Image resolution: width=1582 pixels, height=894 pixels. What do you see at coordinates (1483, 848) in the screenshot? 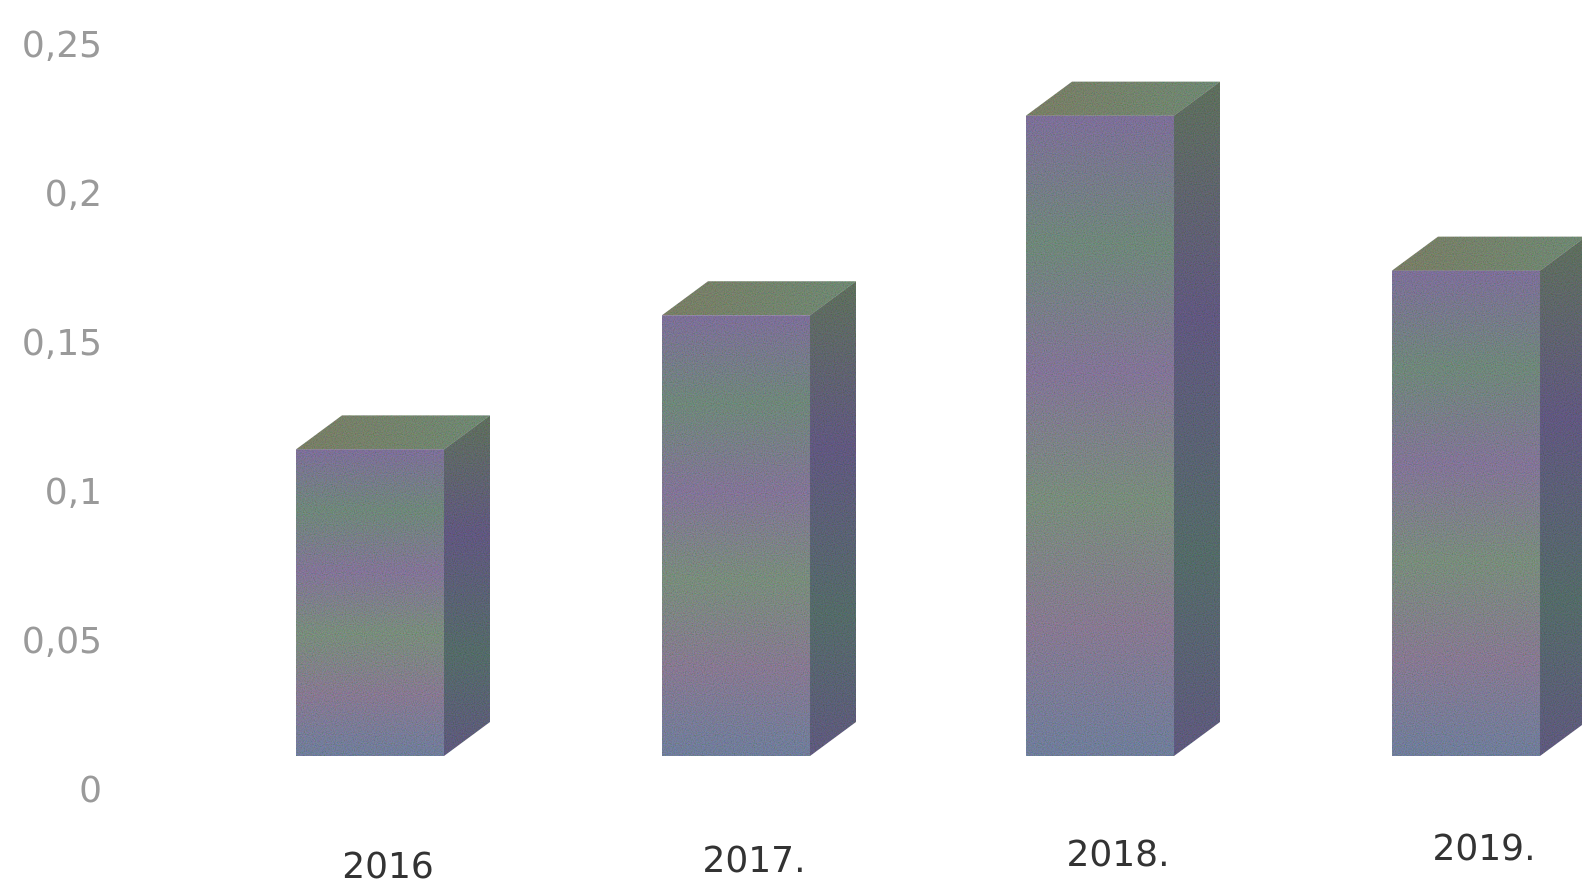
I see `x-category-label: 2019.` at bounding box center [1483, 848].